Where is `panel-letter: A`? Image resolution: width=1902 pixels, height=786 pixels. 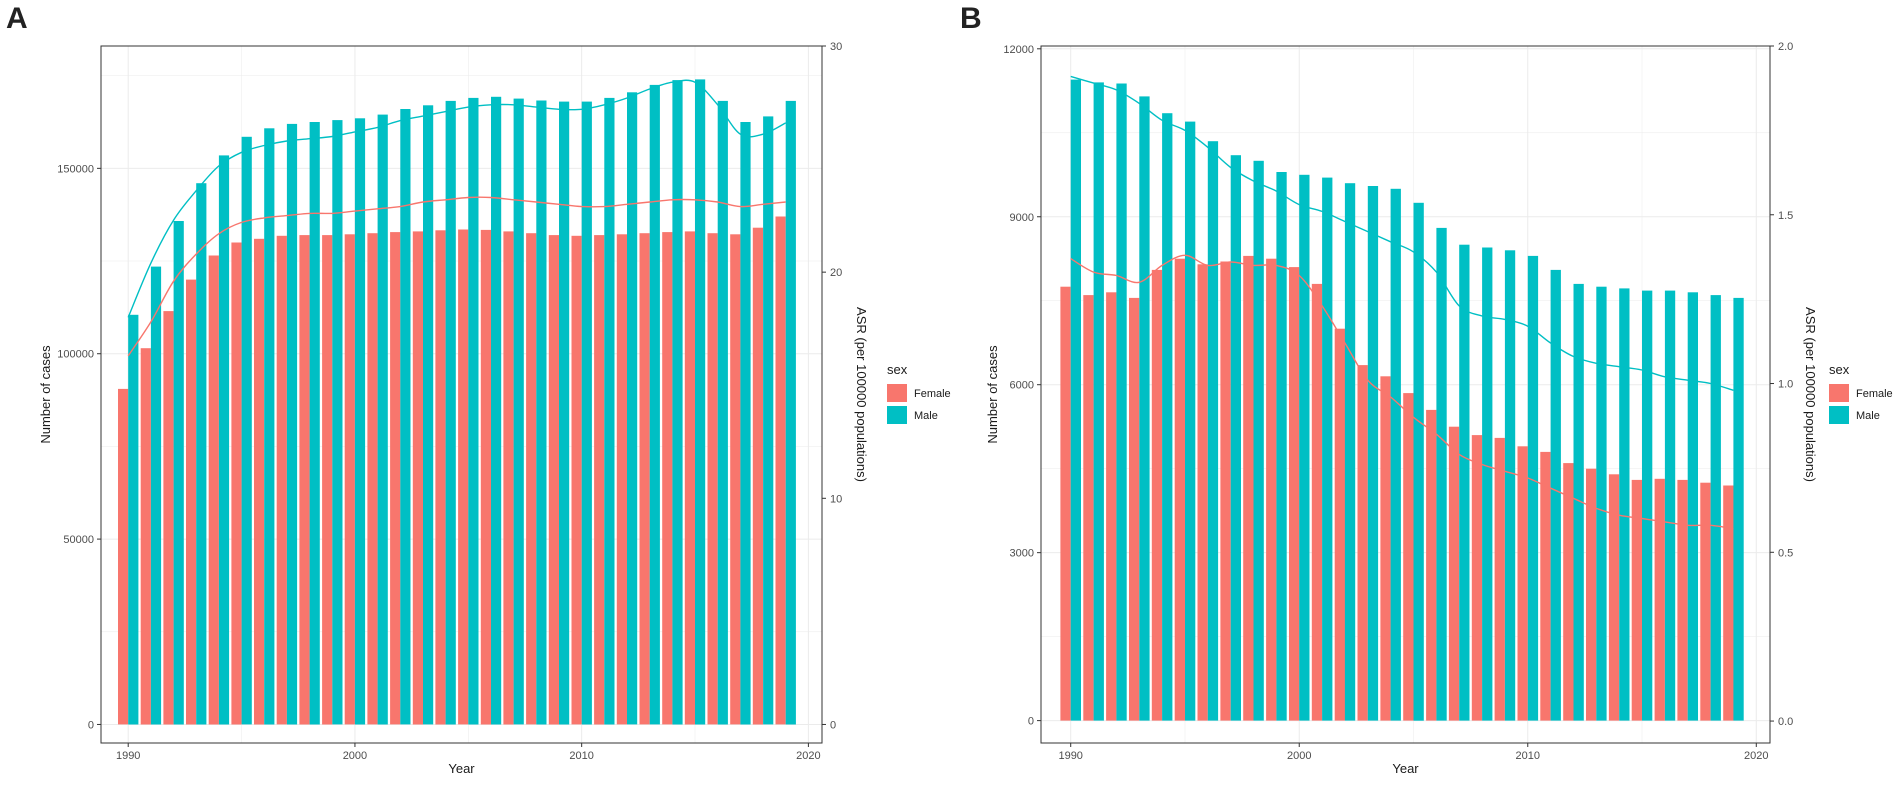 panel-letter: A is located at coordinates (17, 18).